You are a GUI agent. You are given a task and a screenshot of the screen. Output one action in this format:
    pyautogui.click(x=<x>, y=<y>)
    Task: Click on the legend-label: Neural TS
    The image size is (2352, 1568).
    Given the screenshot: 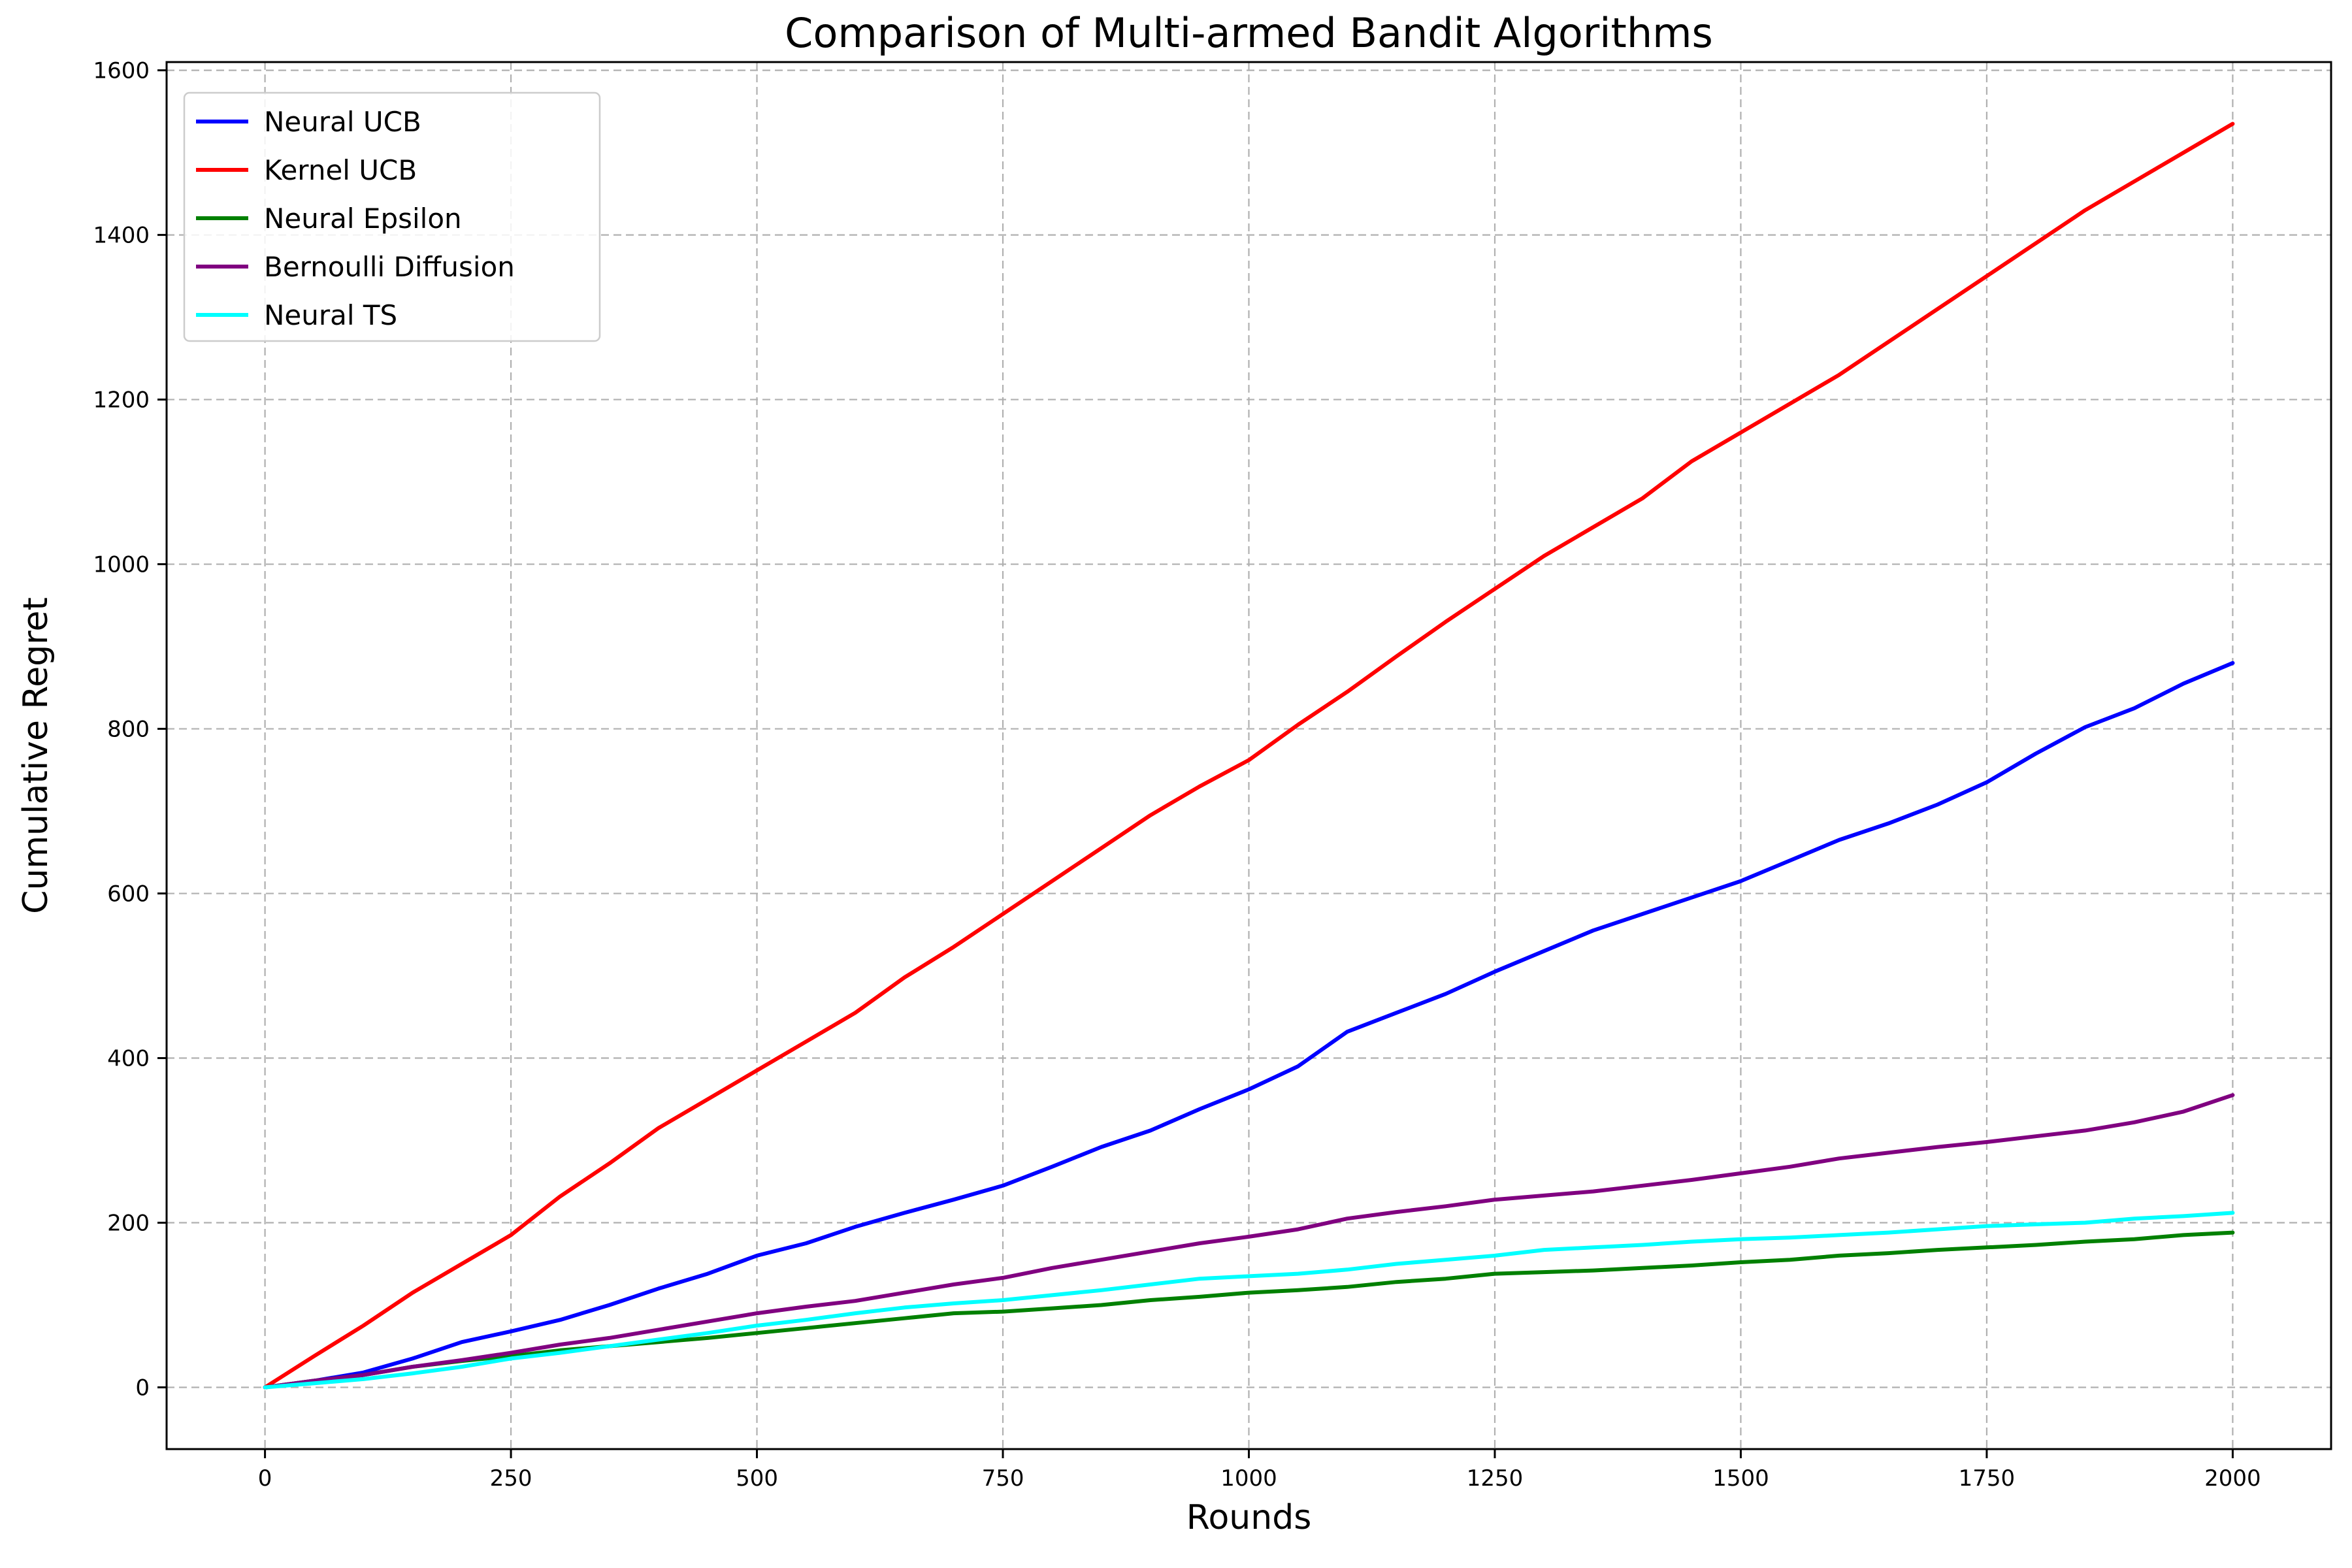 What is the action you would take?
    pyautogui.click(x=330, y=315)
    